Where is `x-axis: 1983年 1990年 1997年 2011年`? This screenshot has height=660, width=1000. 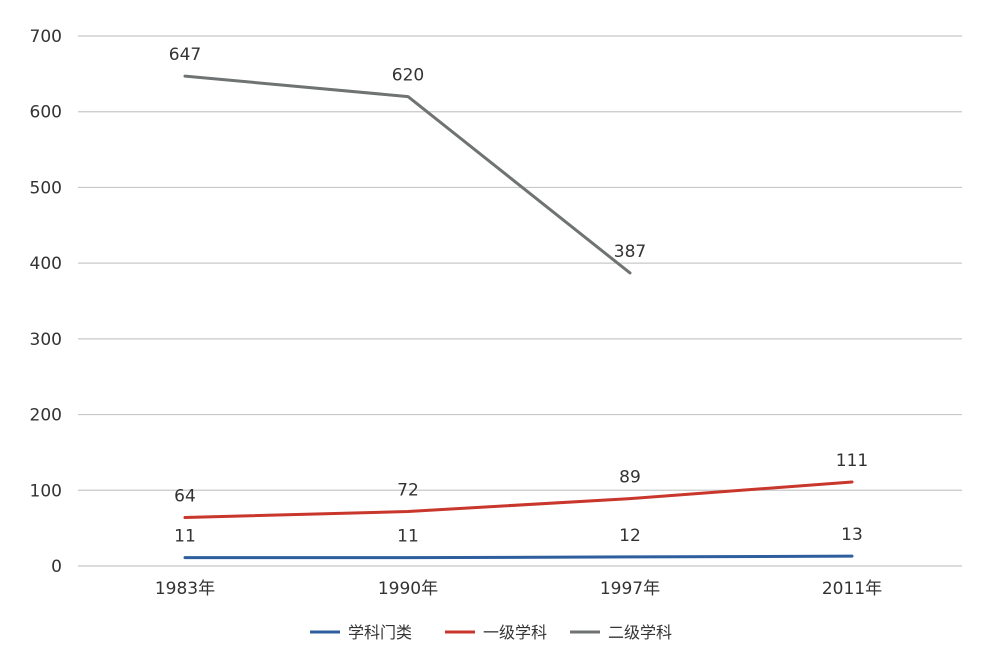
x-axis: 1983年 1990年 1997年 2011年 is located at coordinates (518, 589).